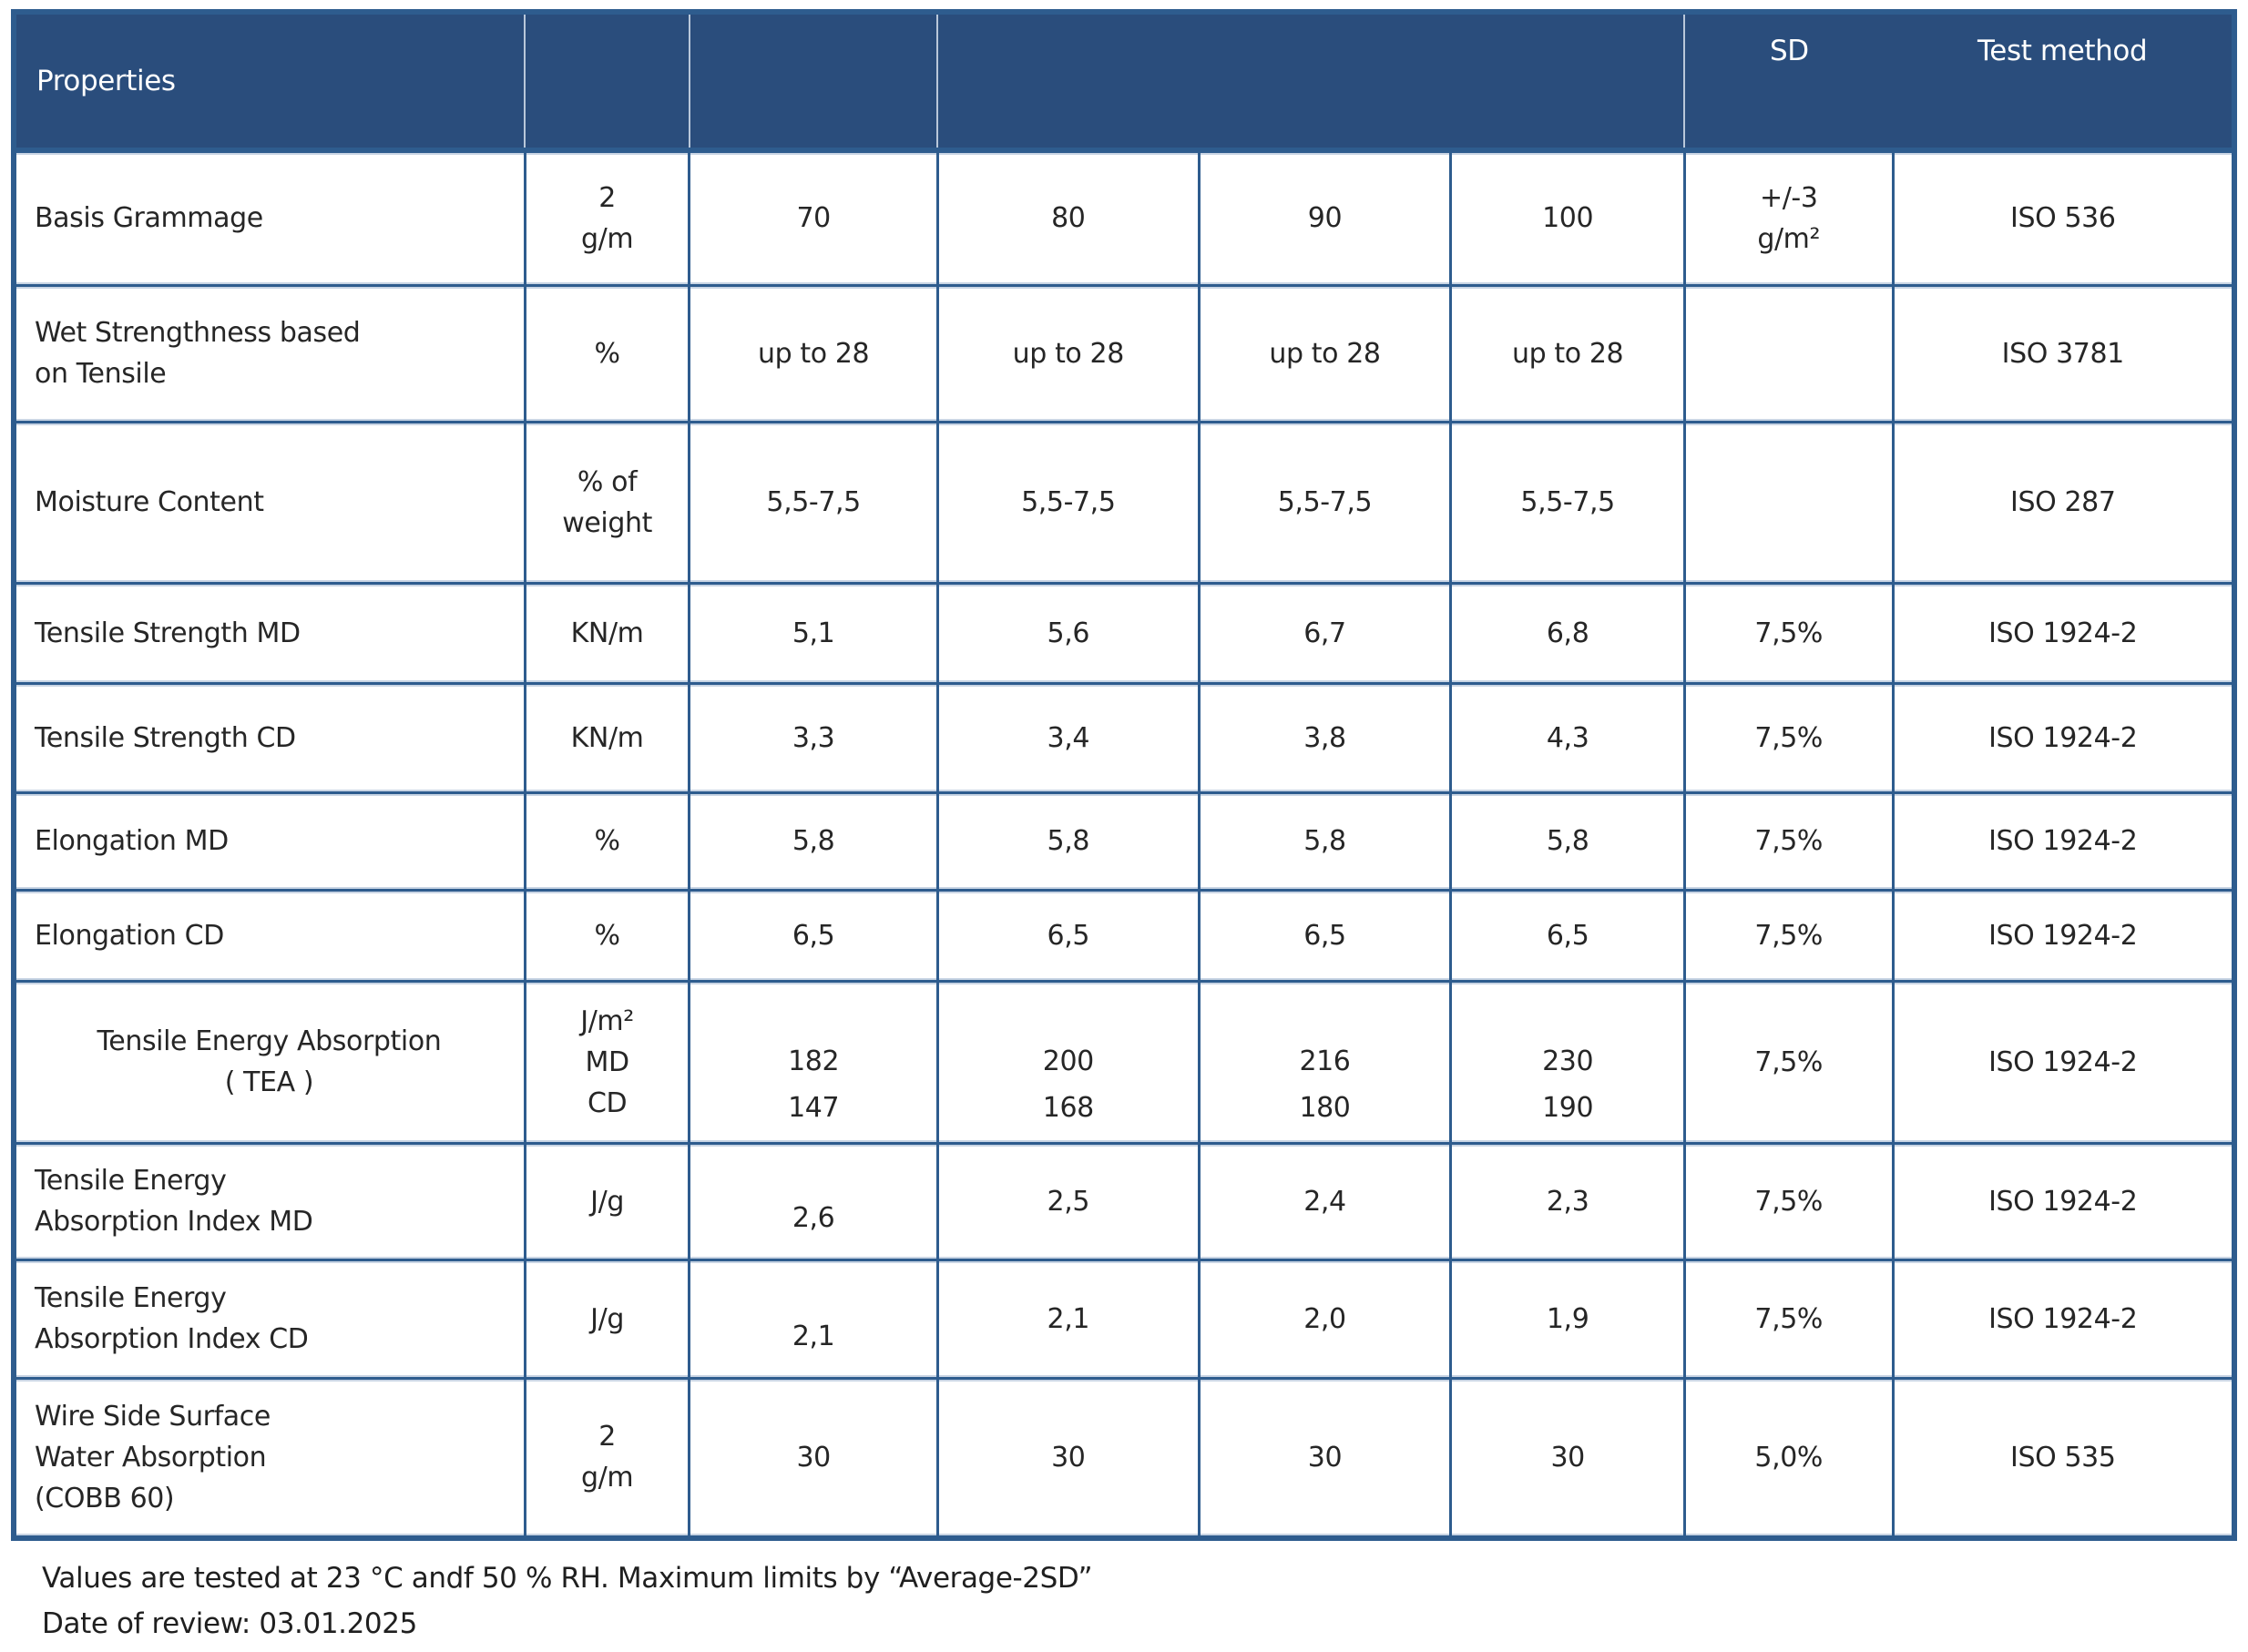 This screenshot has height=1652, width=2248. Describe the element at coordinates (269, 1201) in the screenshot. I see `property-cell: Tensile Energy Absorption Index MD` at that location.